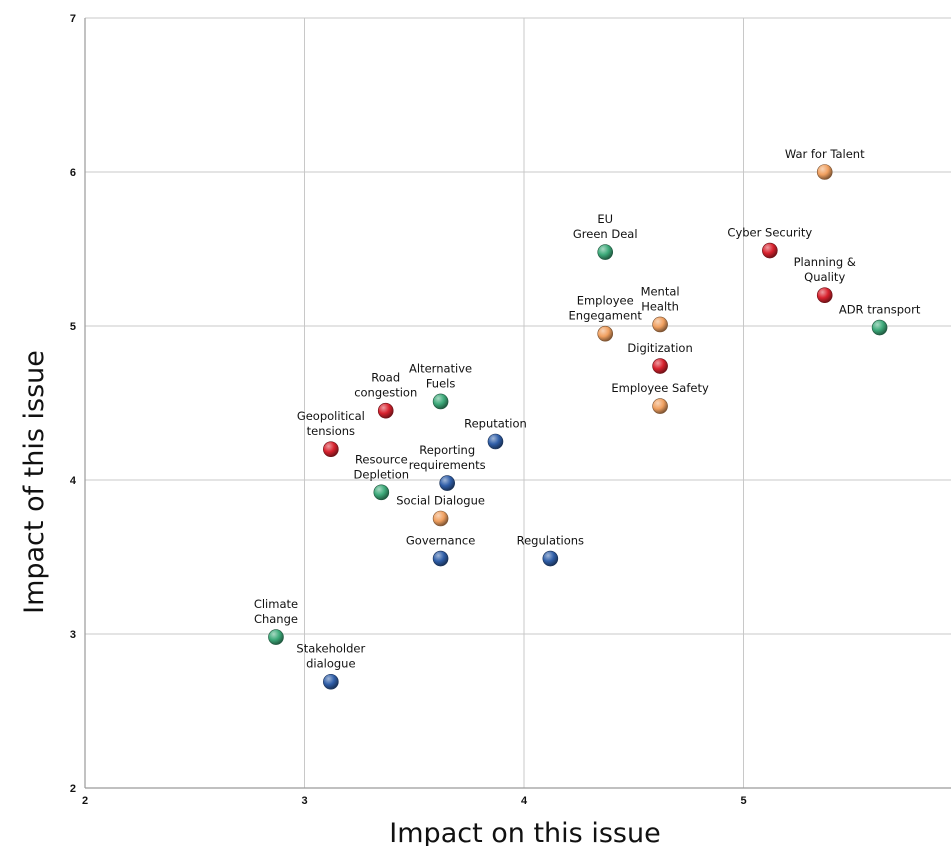 The image size is (951, 846). Describe the element at coordinates (34, 482) in the screenshot. I see `y-axis-title: Impact of this issue` at that location.